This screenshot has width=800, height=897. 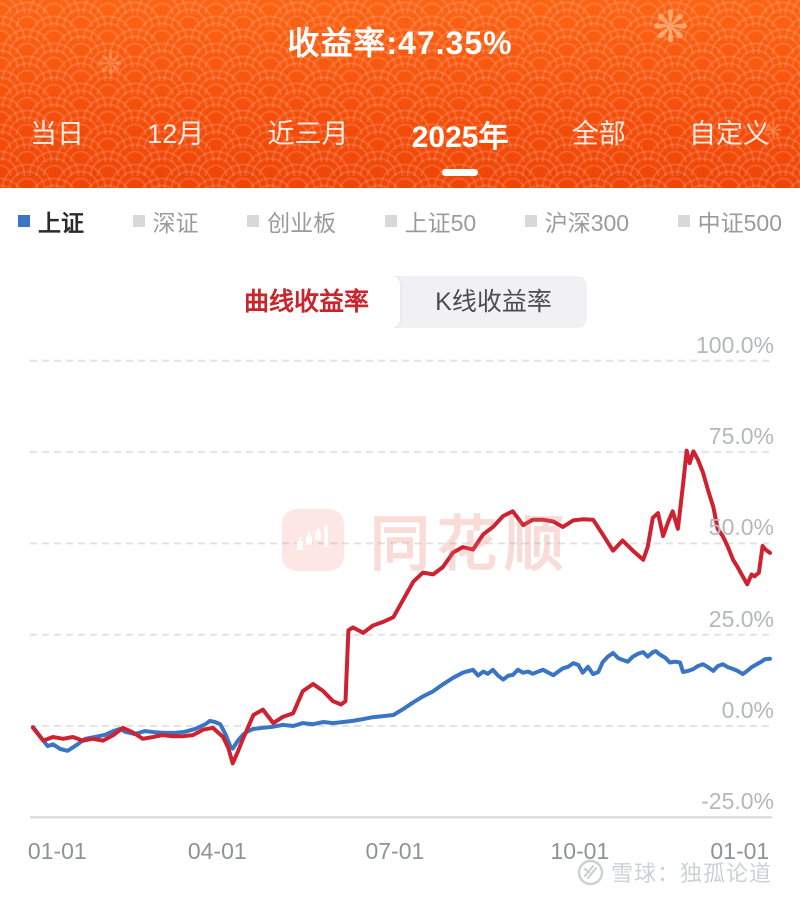 I want to click on index-legend: 上证 深证 创业板 上证50 沪深300 中证500, so click(x=400, y=221).